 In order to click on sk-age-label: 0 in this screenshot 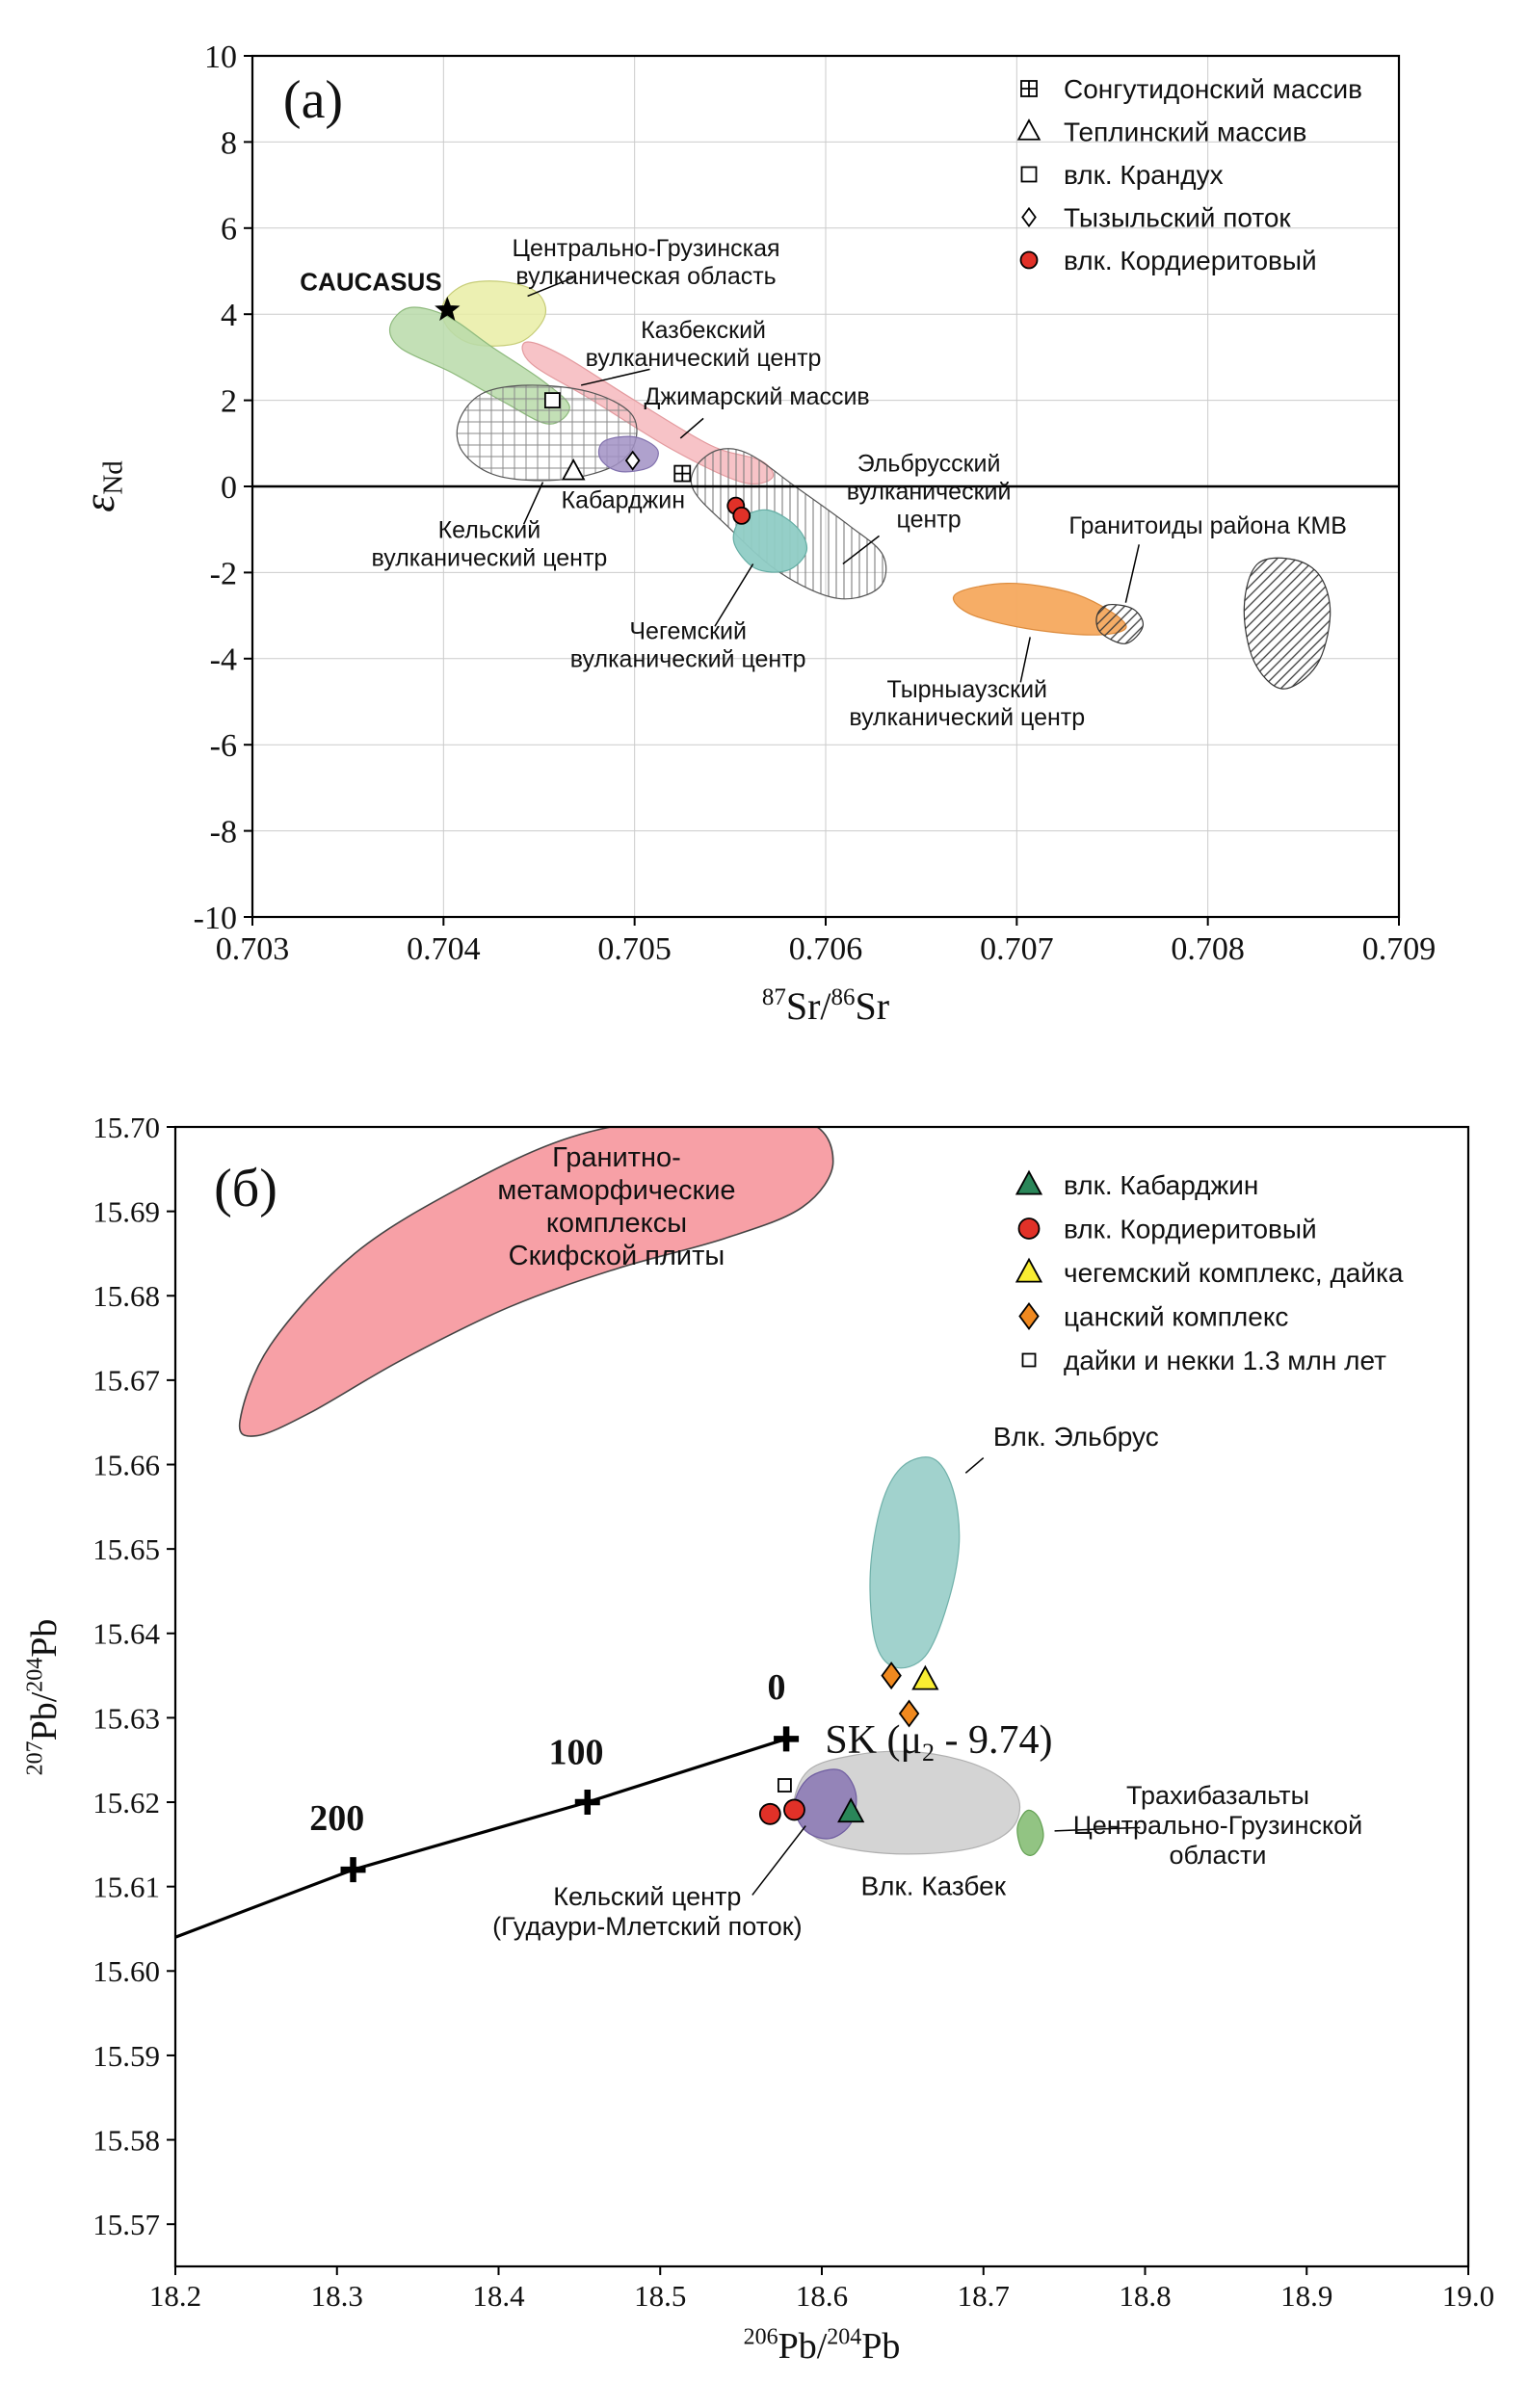, I will do `click(777, 1687)`.